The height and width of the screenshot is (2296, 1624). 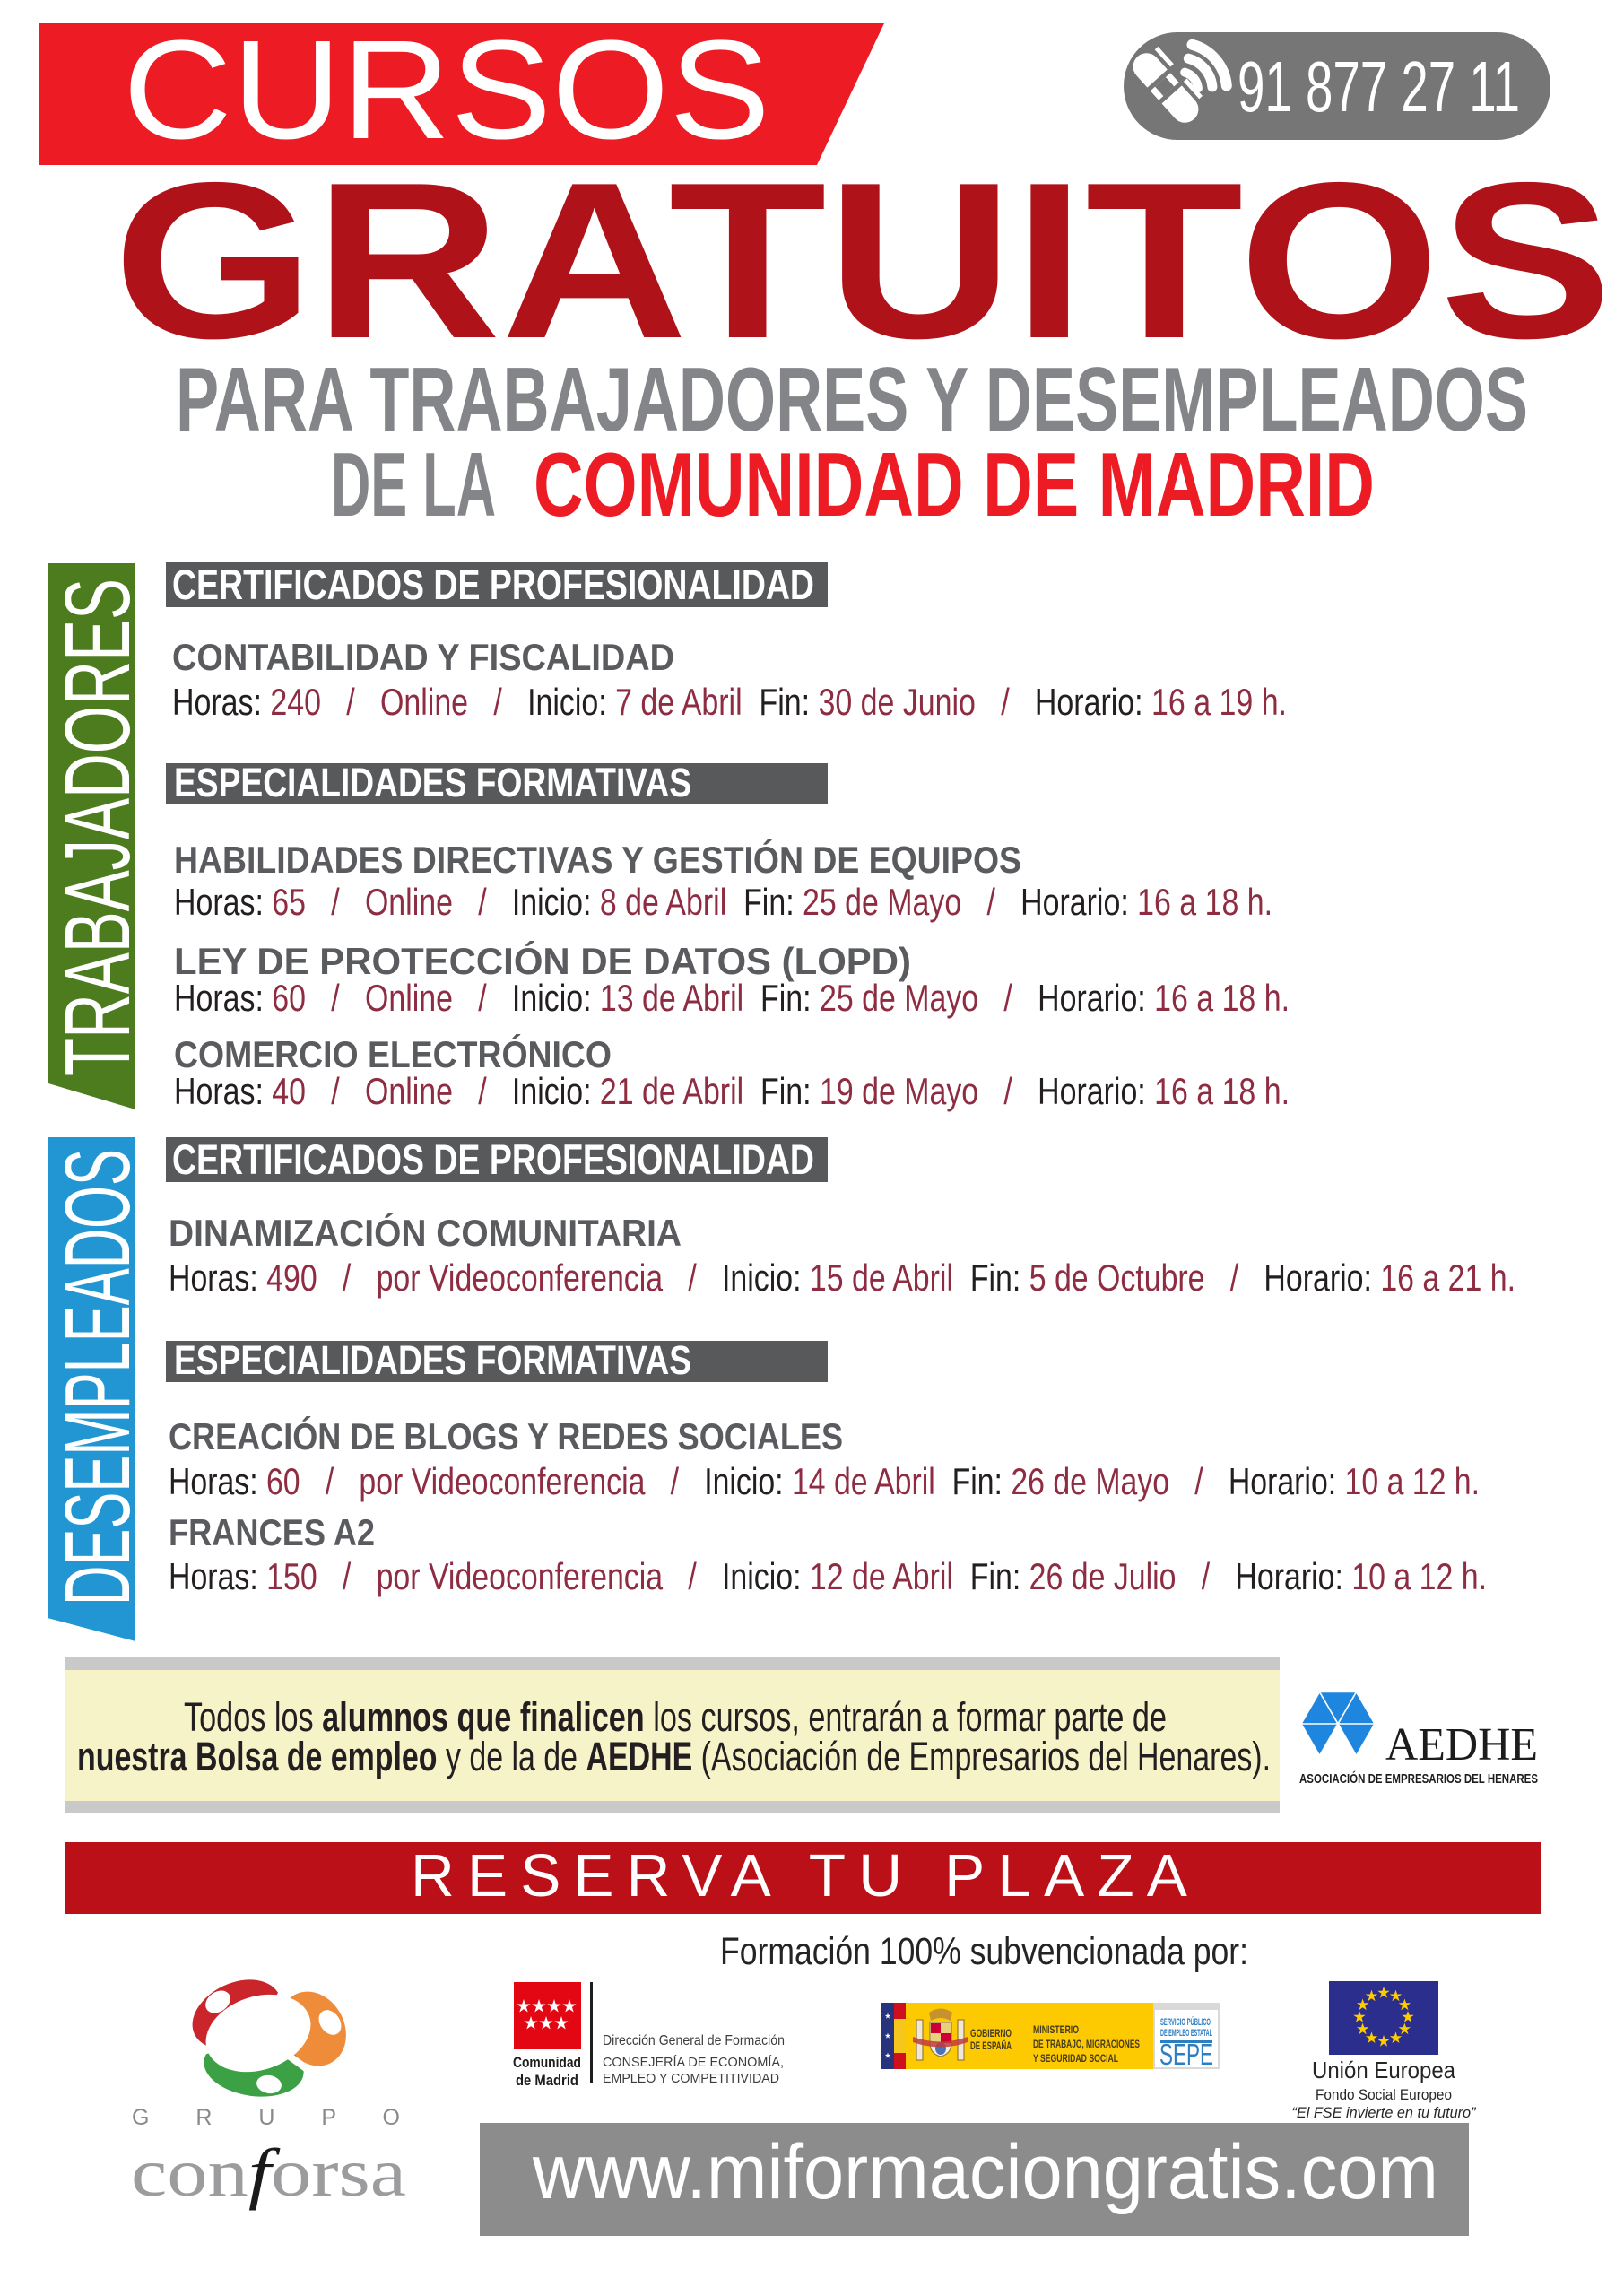 What do you see at coordinates (862, 260) in the screenshot?
I see `svg-text: GRATUITOS` at bounding box center [862, 260].